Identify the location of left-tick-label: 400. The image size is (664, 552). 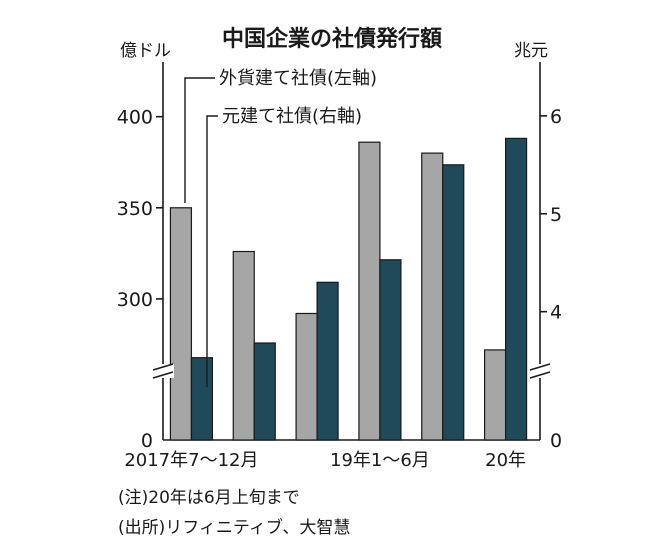
(135, 118).